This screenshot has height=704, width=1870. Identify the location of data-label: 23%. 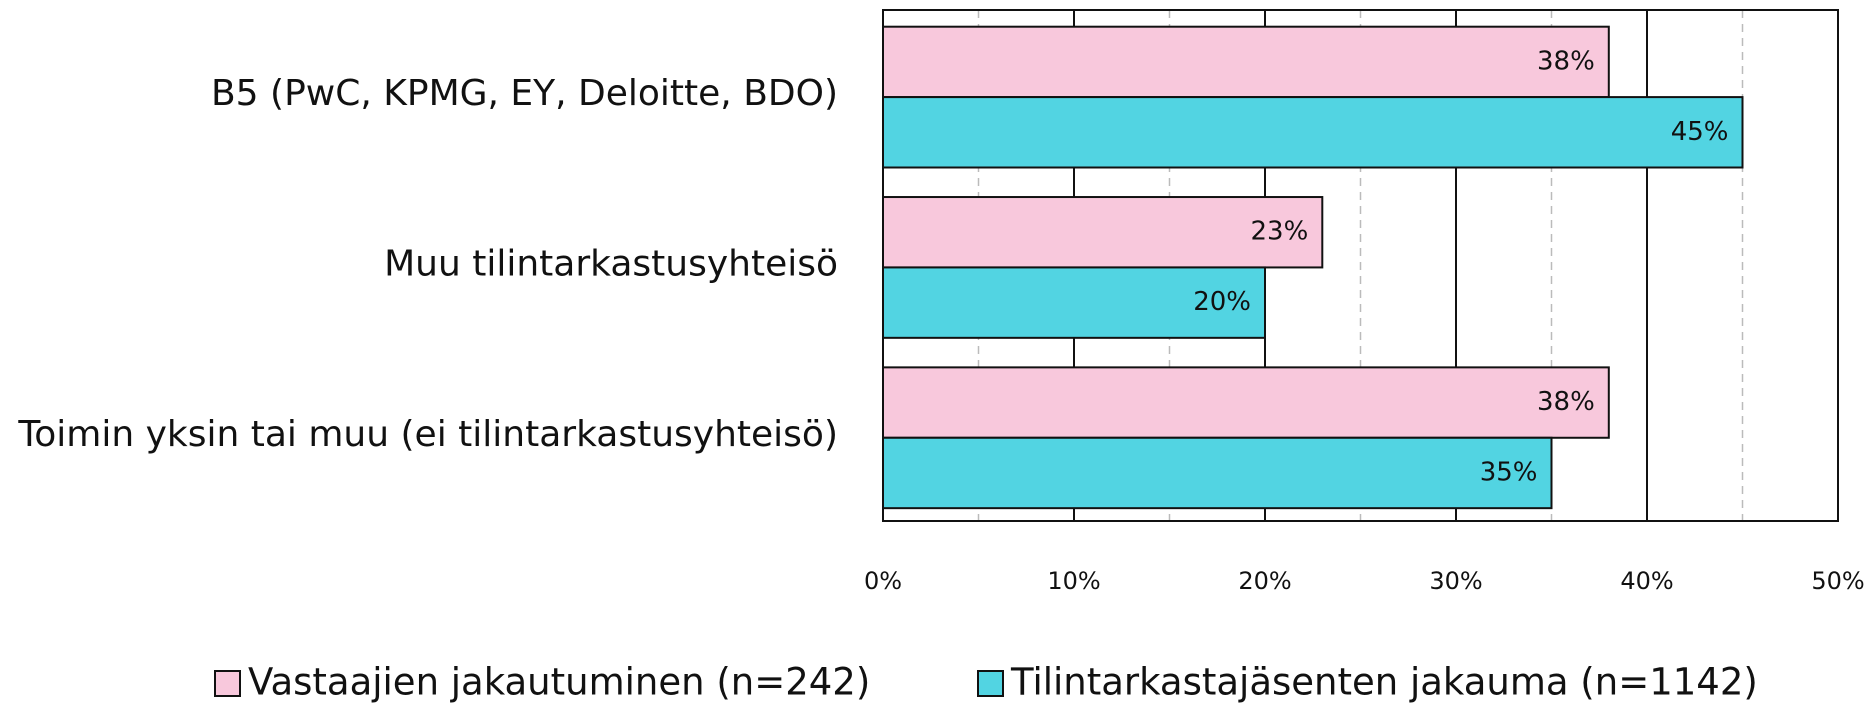
(1280, 232).